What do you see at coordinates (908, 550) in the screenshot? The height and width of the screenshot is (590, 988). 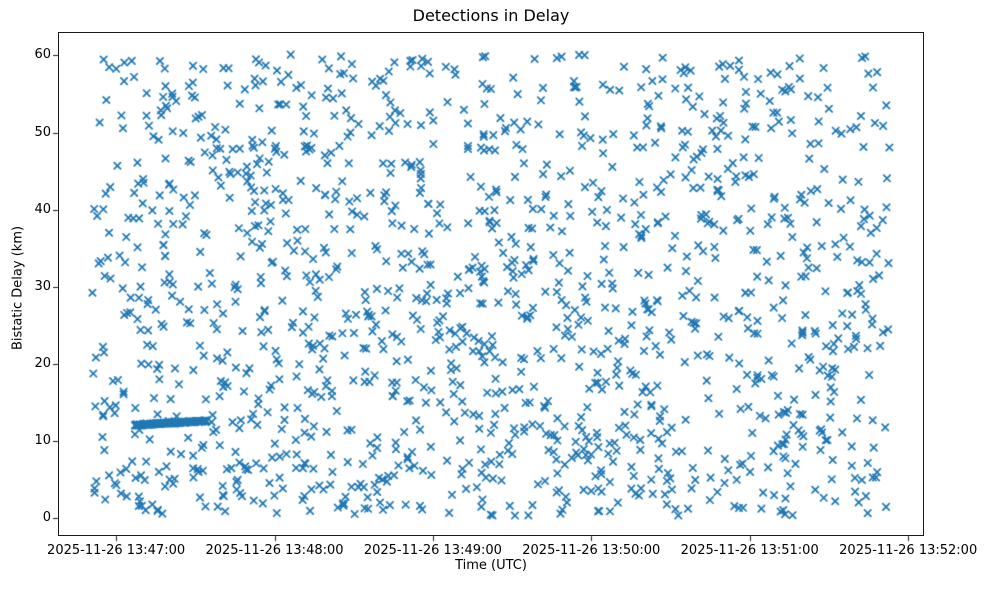 I see `x-tick-label: 2025-11-26 13:52:00` at bounding box center [908, 550].